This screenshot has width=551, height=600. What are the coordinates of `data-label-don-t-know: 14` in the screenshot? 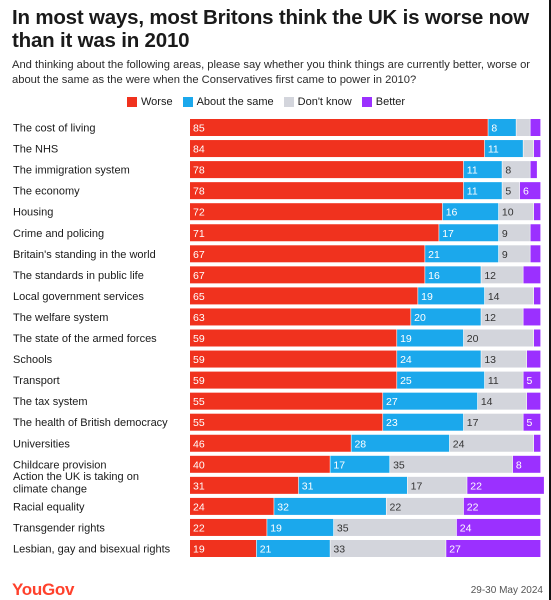 It's located at (487, 402).